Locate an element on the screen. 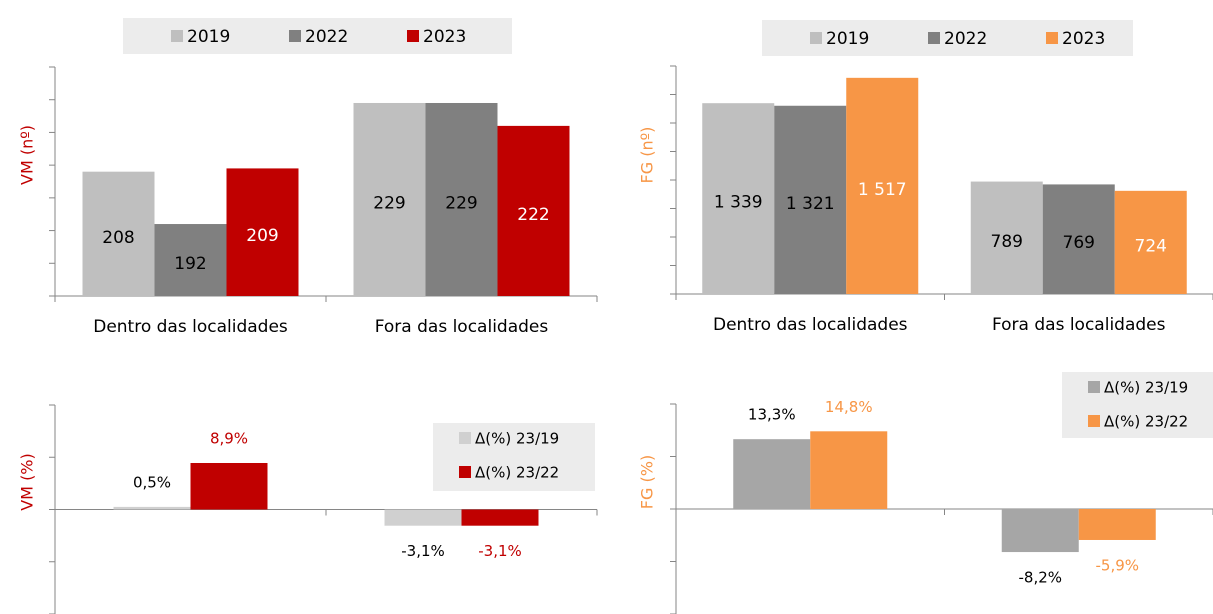 This screenshot has height=614, width=1213. value-label: 789 is located at coordinates (1007, 242).